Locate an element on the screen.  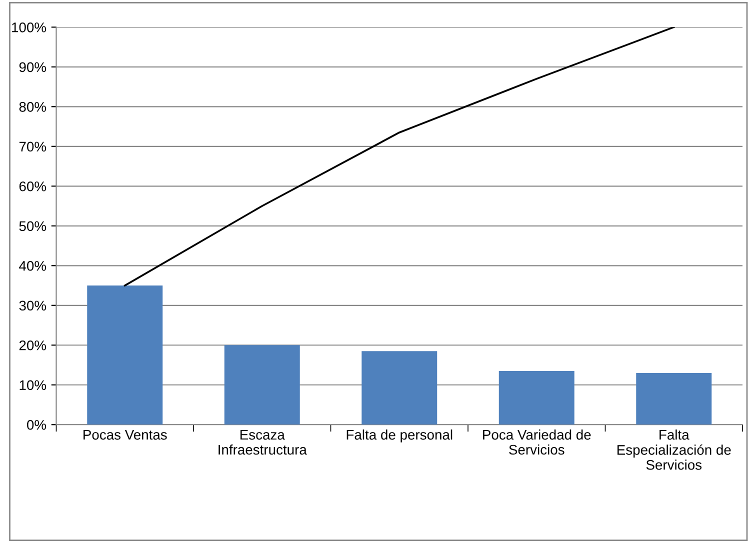
y-tick-label: 90% is located at coordinates (32, 67).